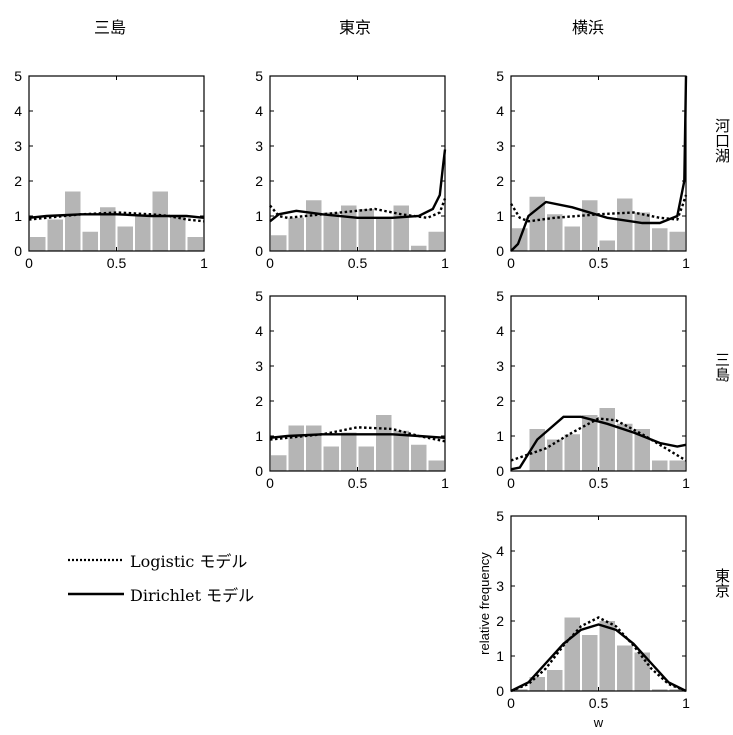  Describe the element at coordinates (157, 560) in the screenshot. I see `legend-item-logistic: Logistic モデル` at that location.